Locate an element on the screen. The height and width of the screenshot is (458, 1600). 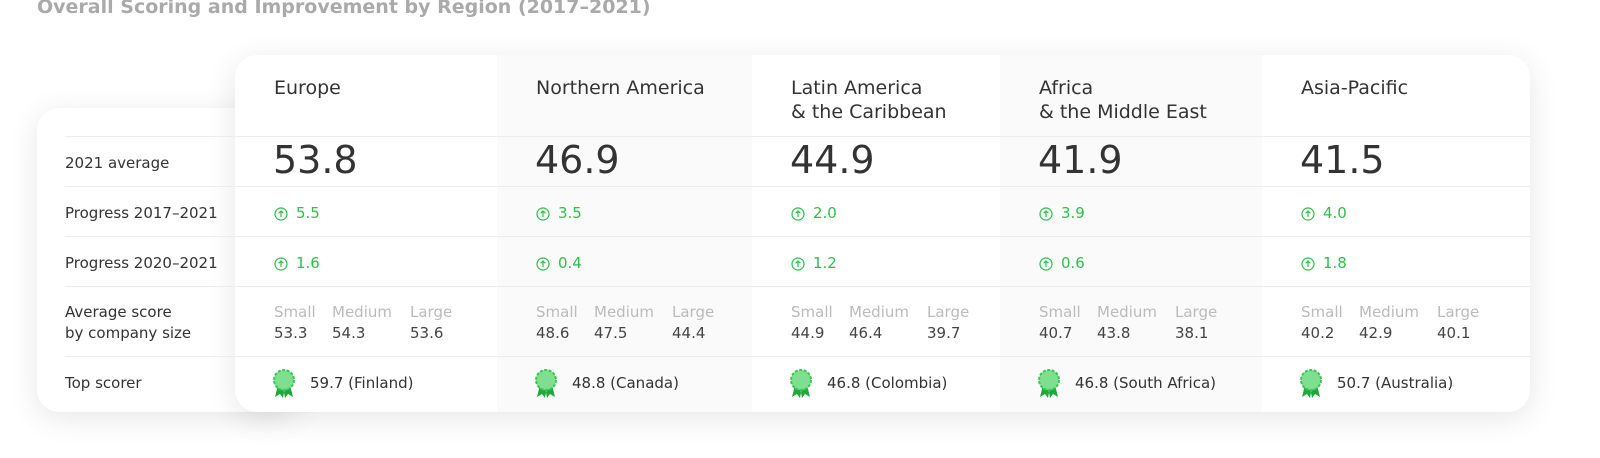
progress: 1.8 is located at coordinates (1335, 263).